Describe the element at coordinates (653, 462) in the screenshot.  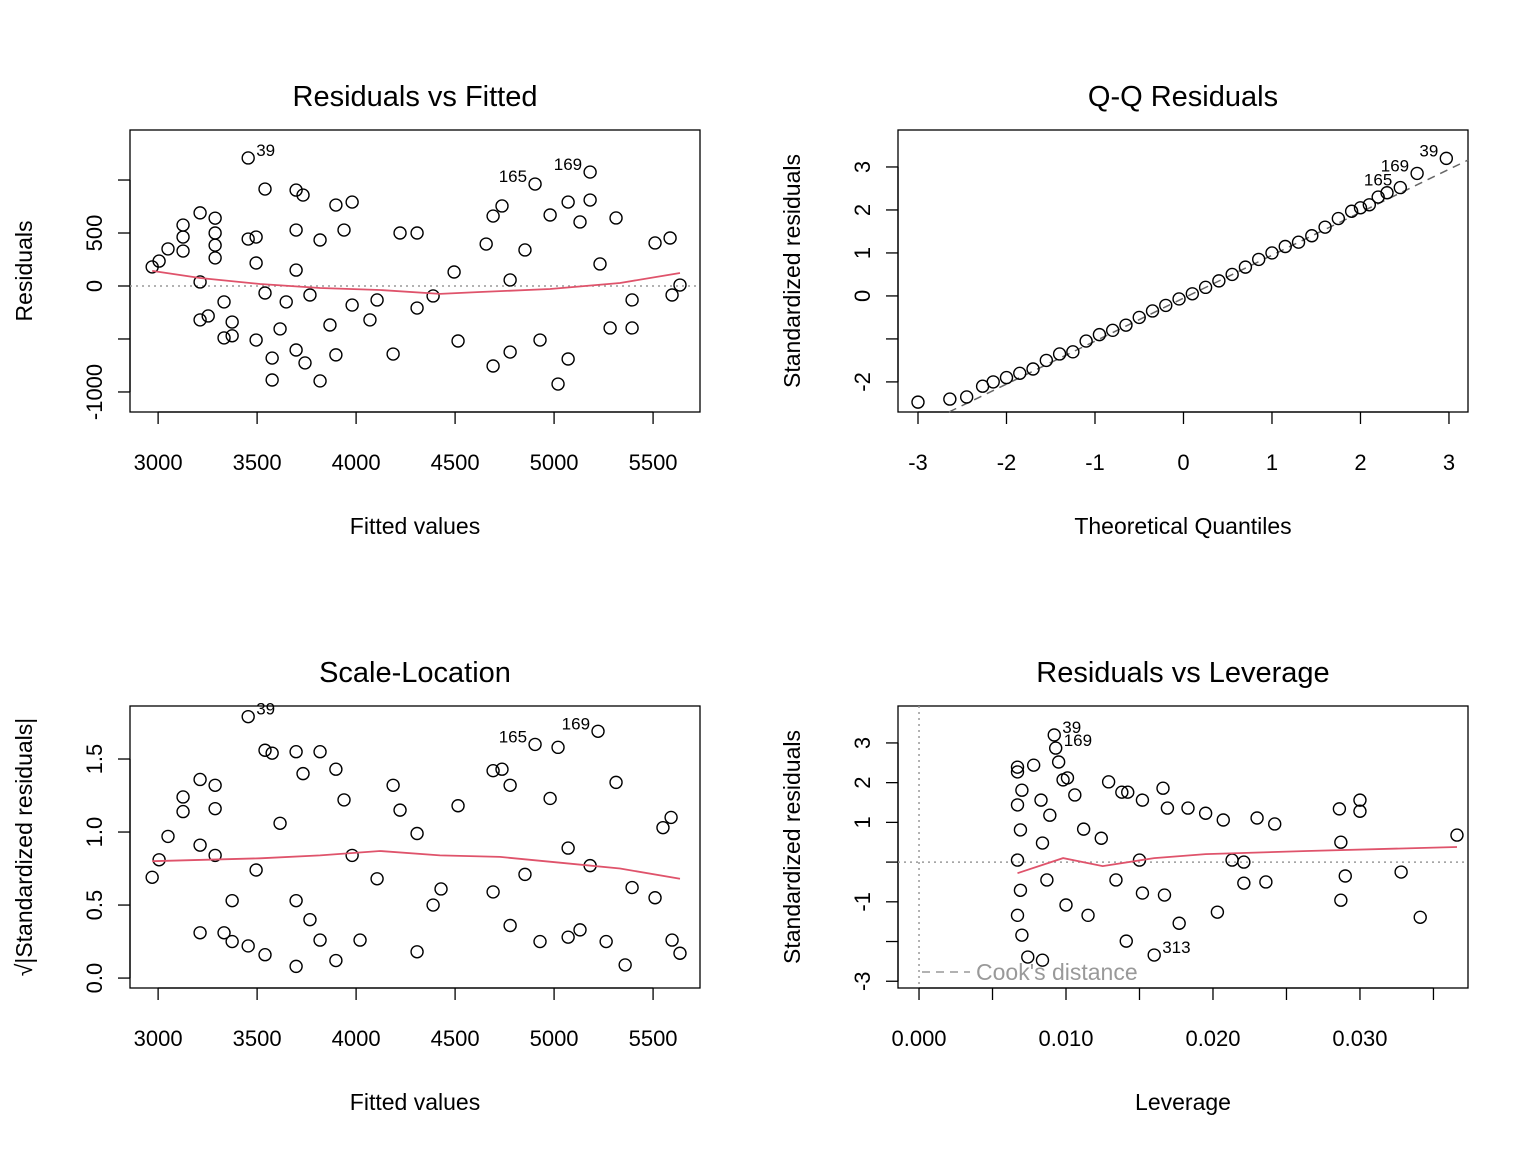
I see `x-tick-label: 5500` at that location.